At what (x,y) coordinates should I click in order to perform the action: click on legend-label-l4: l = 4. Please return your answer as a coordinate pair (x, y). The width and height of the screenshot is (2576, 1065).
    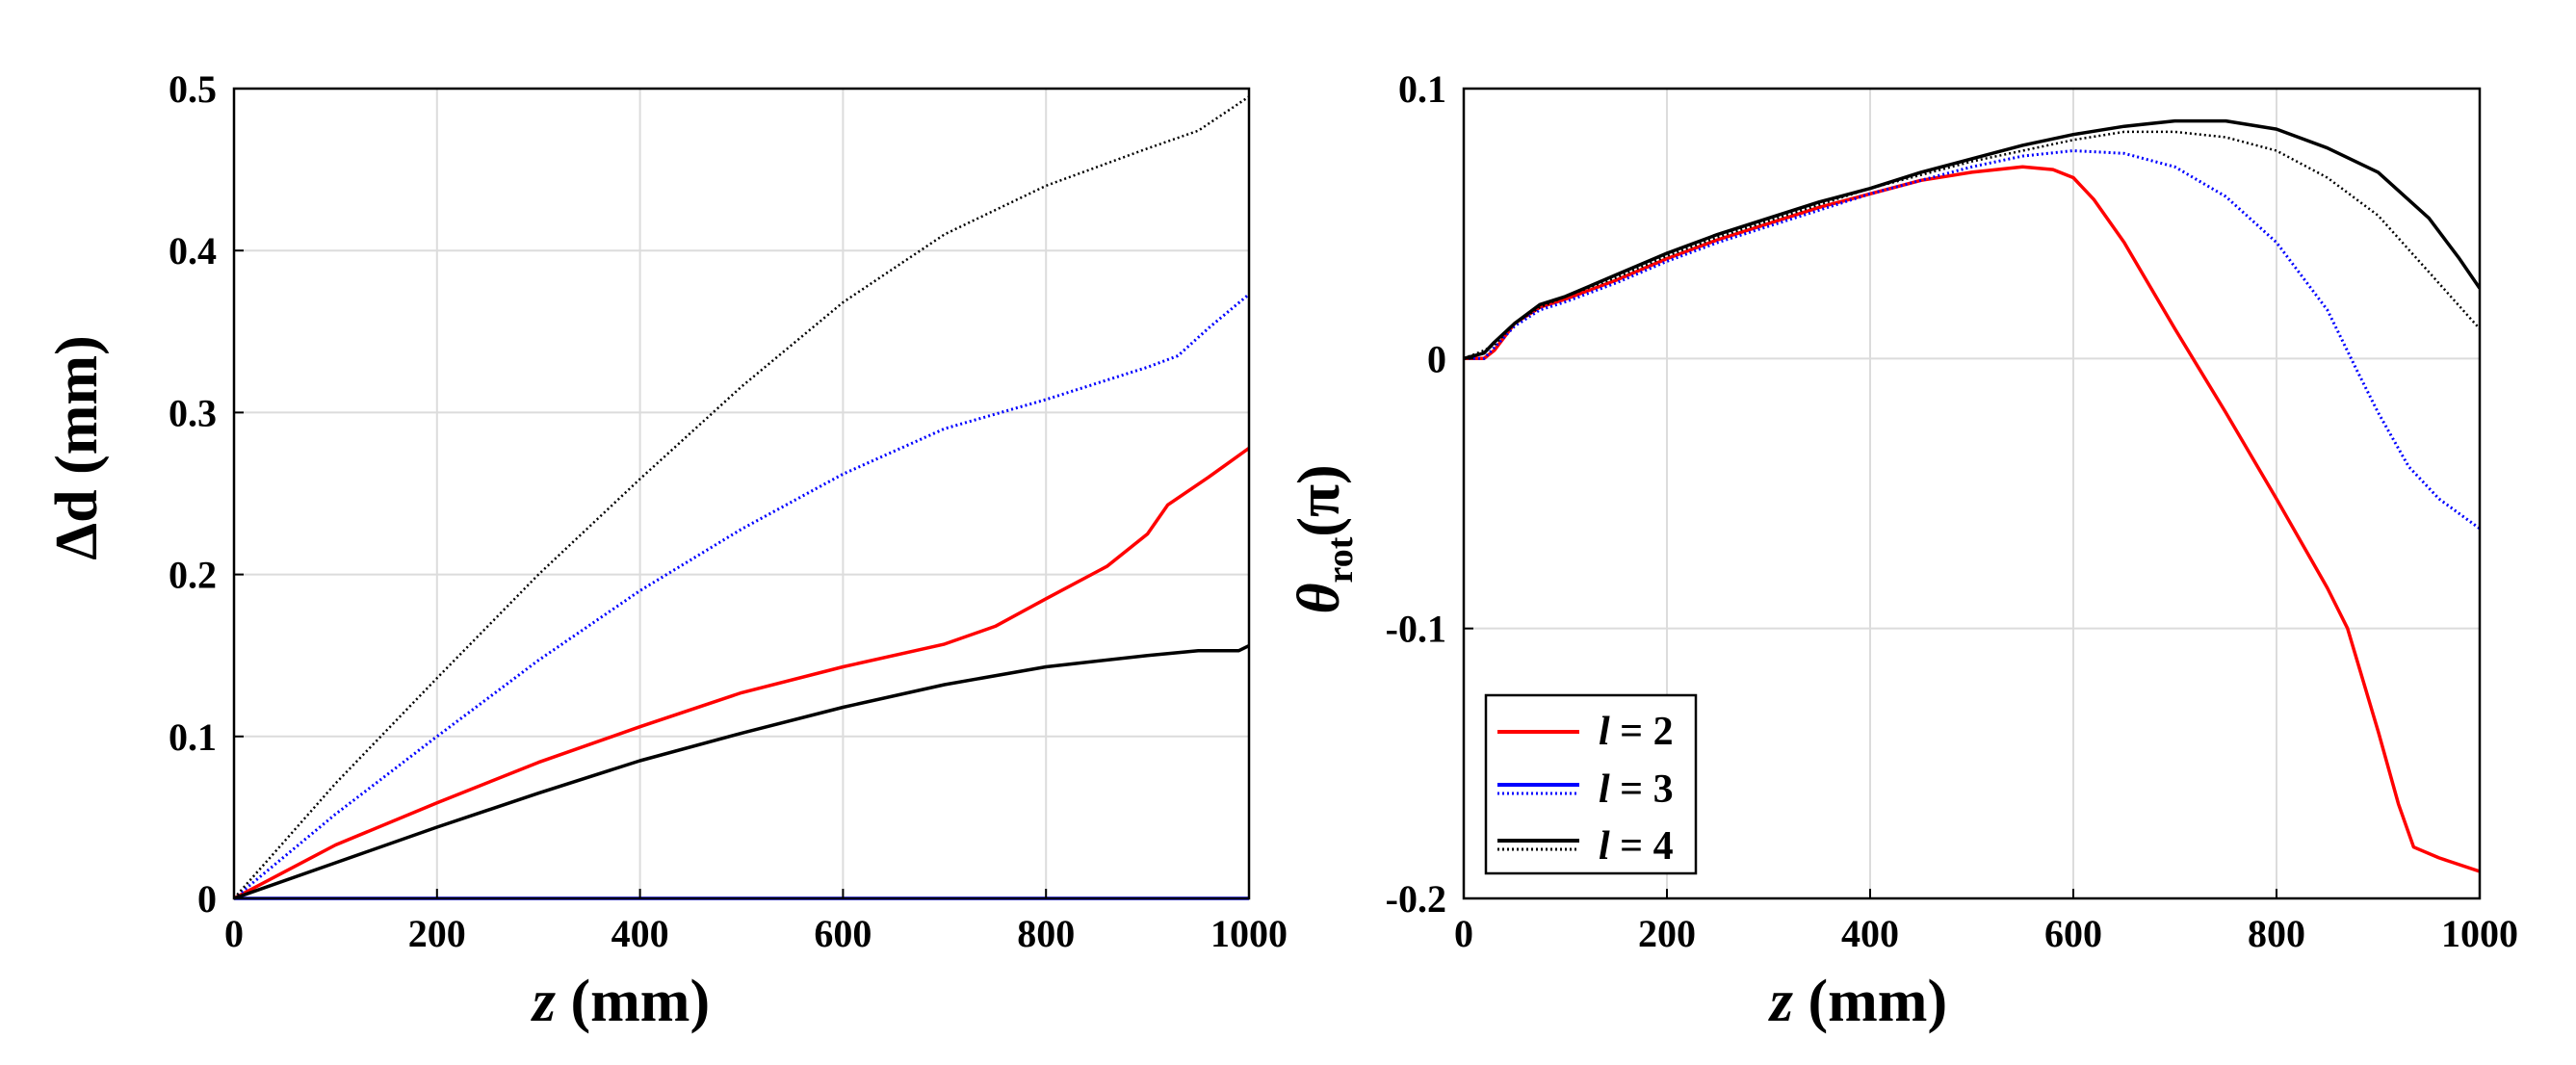
    Looking at the image, I should click on (1636, 846).